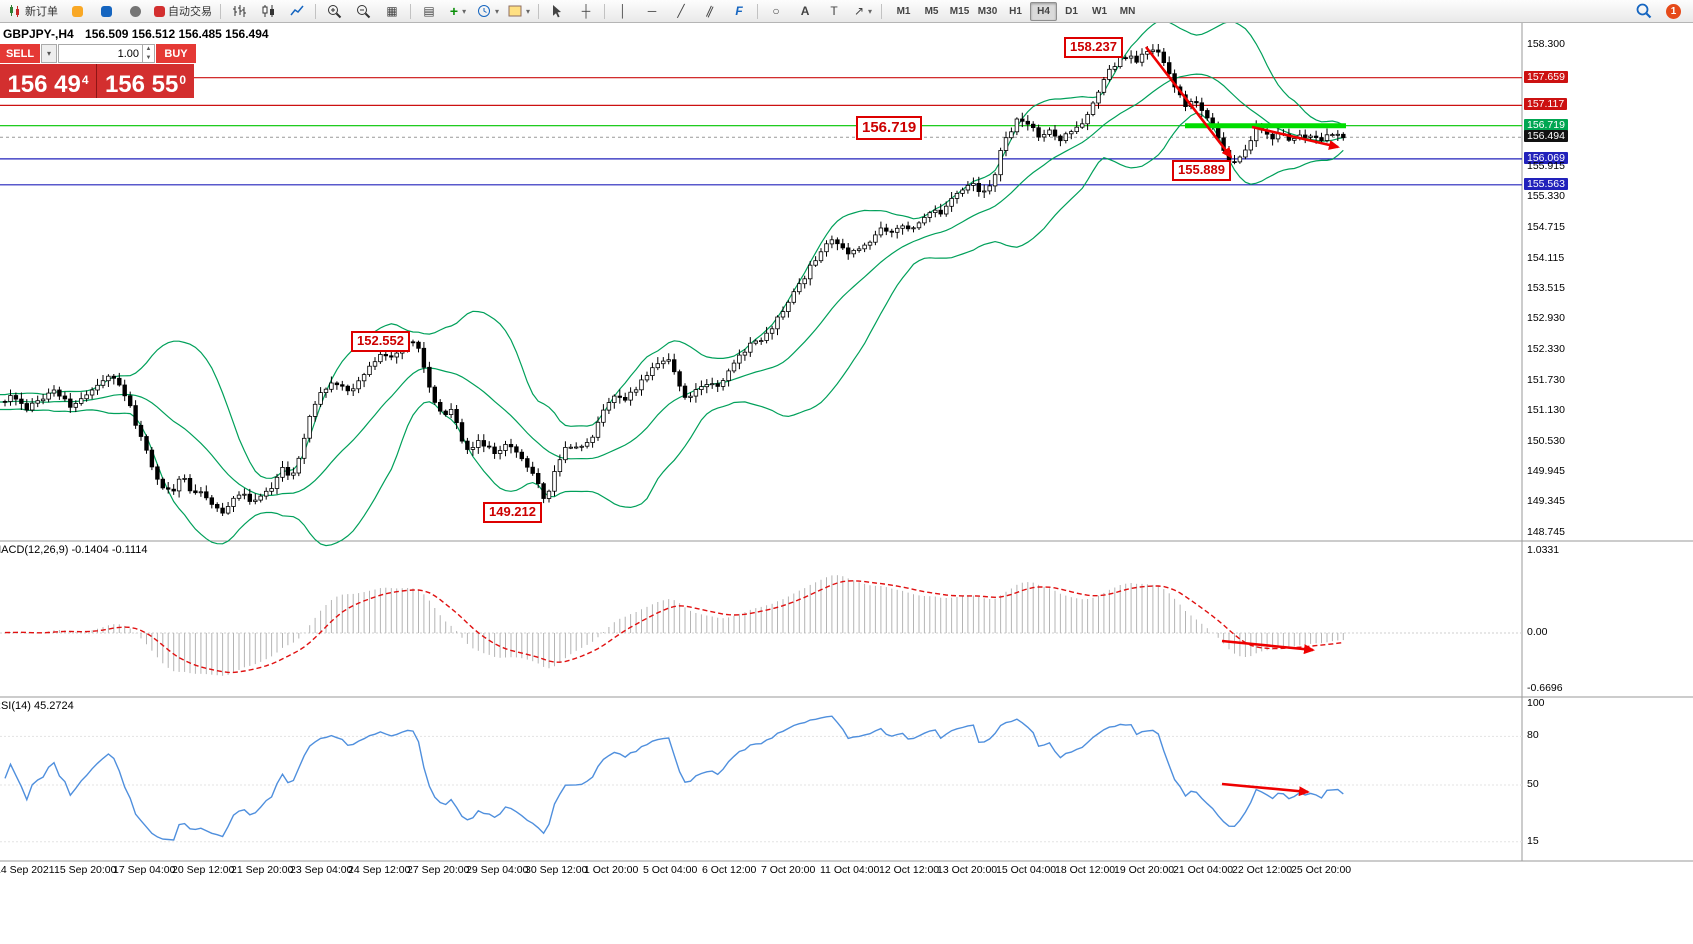 This screenshot has width=1693, height=944. I want to click on time-axis-label: 15 Oct 04:00, so click(1026, 870).